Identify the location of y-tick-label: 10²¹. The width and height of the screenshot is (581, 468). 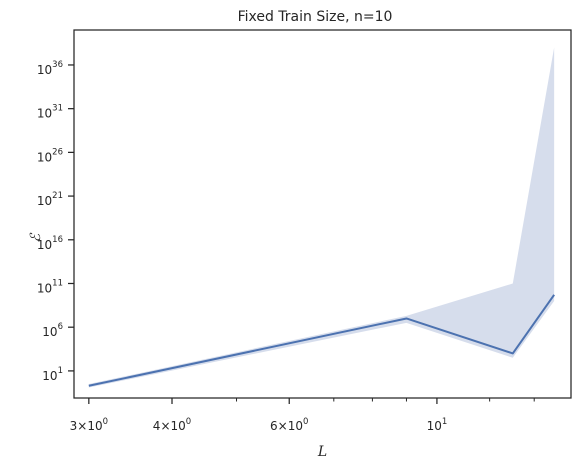
(50, 199).